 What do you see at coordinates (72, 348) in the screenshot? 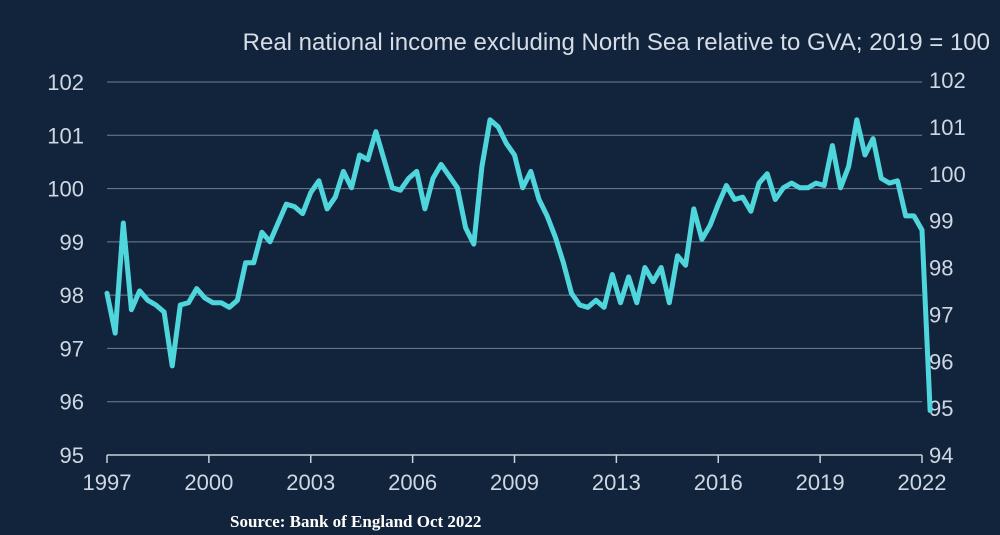
I see `left-tick-label: 97` at bounding box center [72, 348].